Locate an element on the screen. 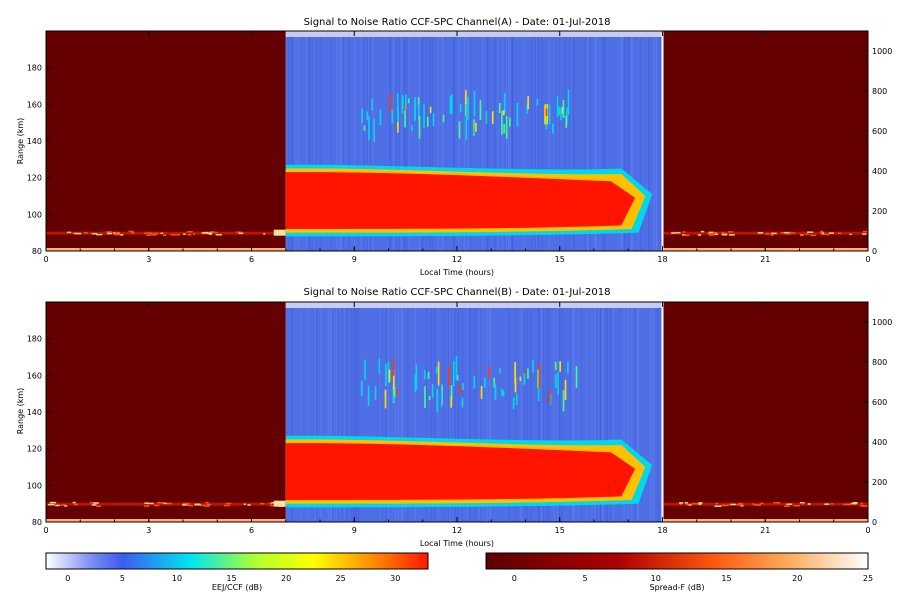 This screenshot has height=600, width=900. panel-b-xtick-label: 12 is located at coordinates (457, 530).